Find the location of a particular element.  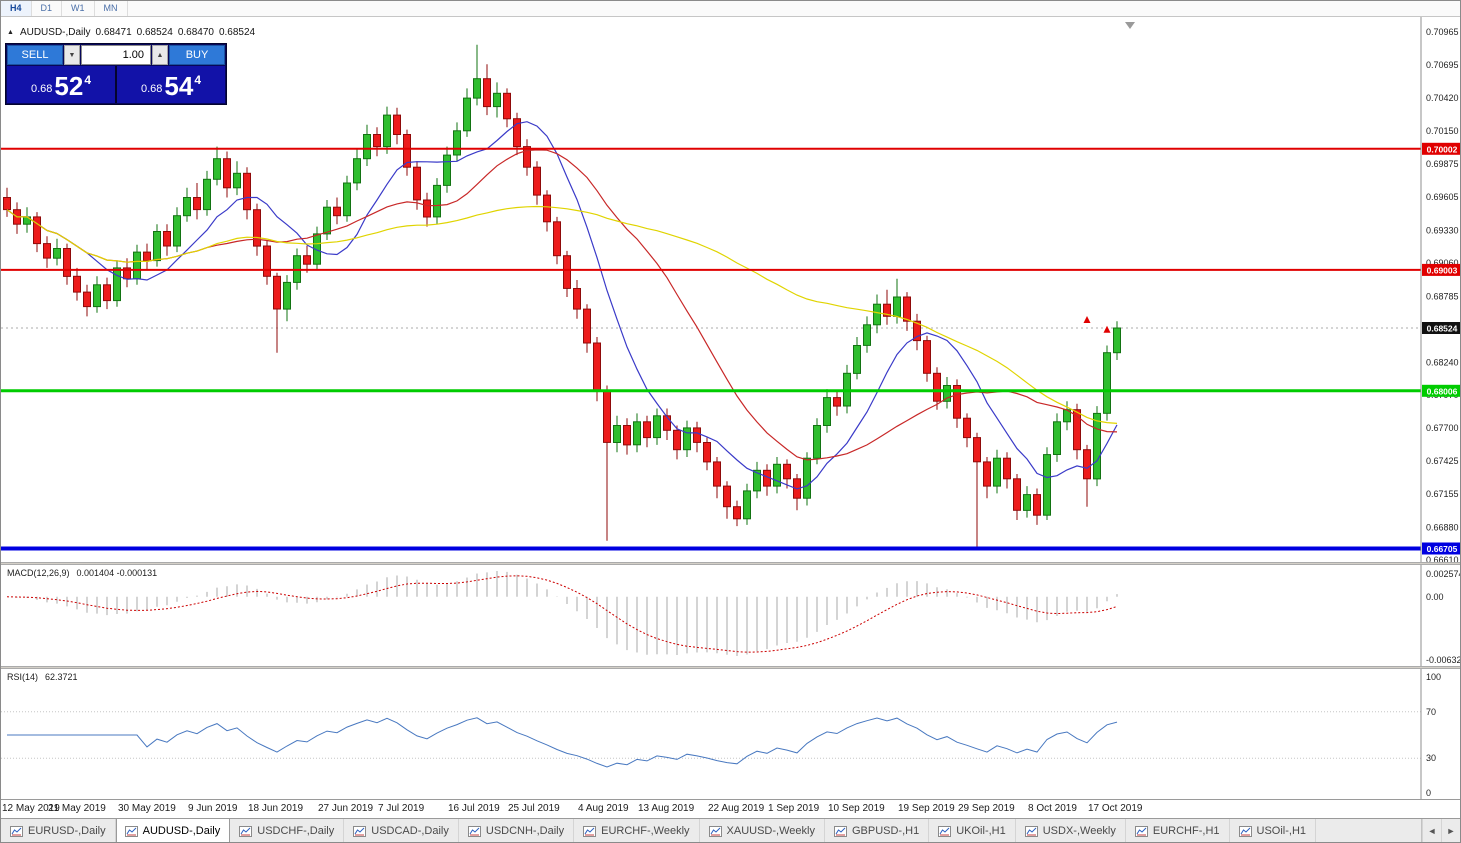

chart-tab-eurchf-h1: EURCHF-,H1 is located at coordinates (1178, 830).